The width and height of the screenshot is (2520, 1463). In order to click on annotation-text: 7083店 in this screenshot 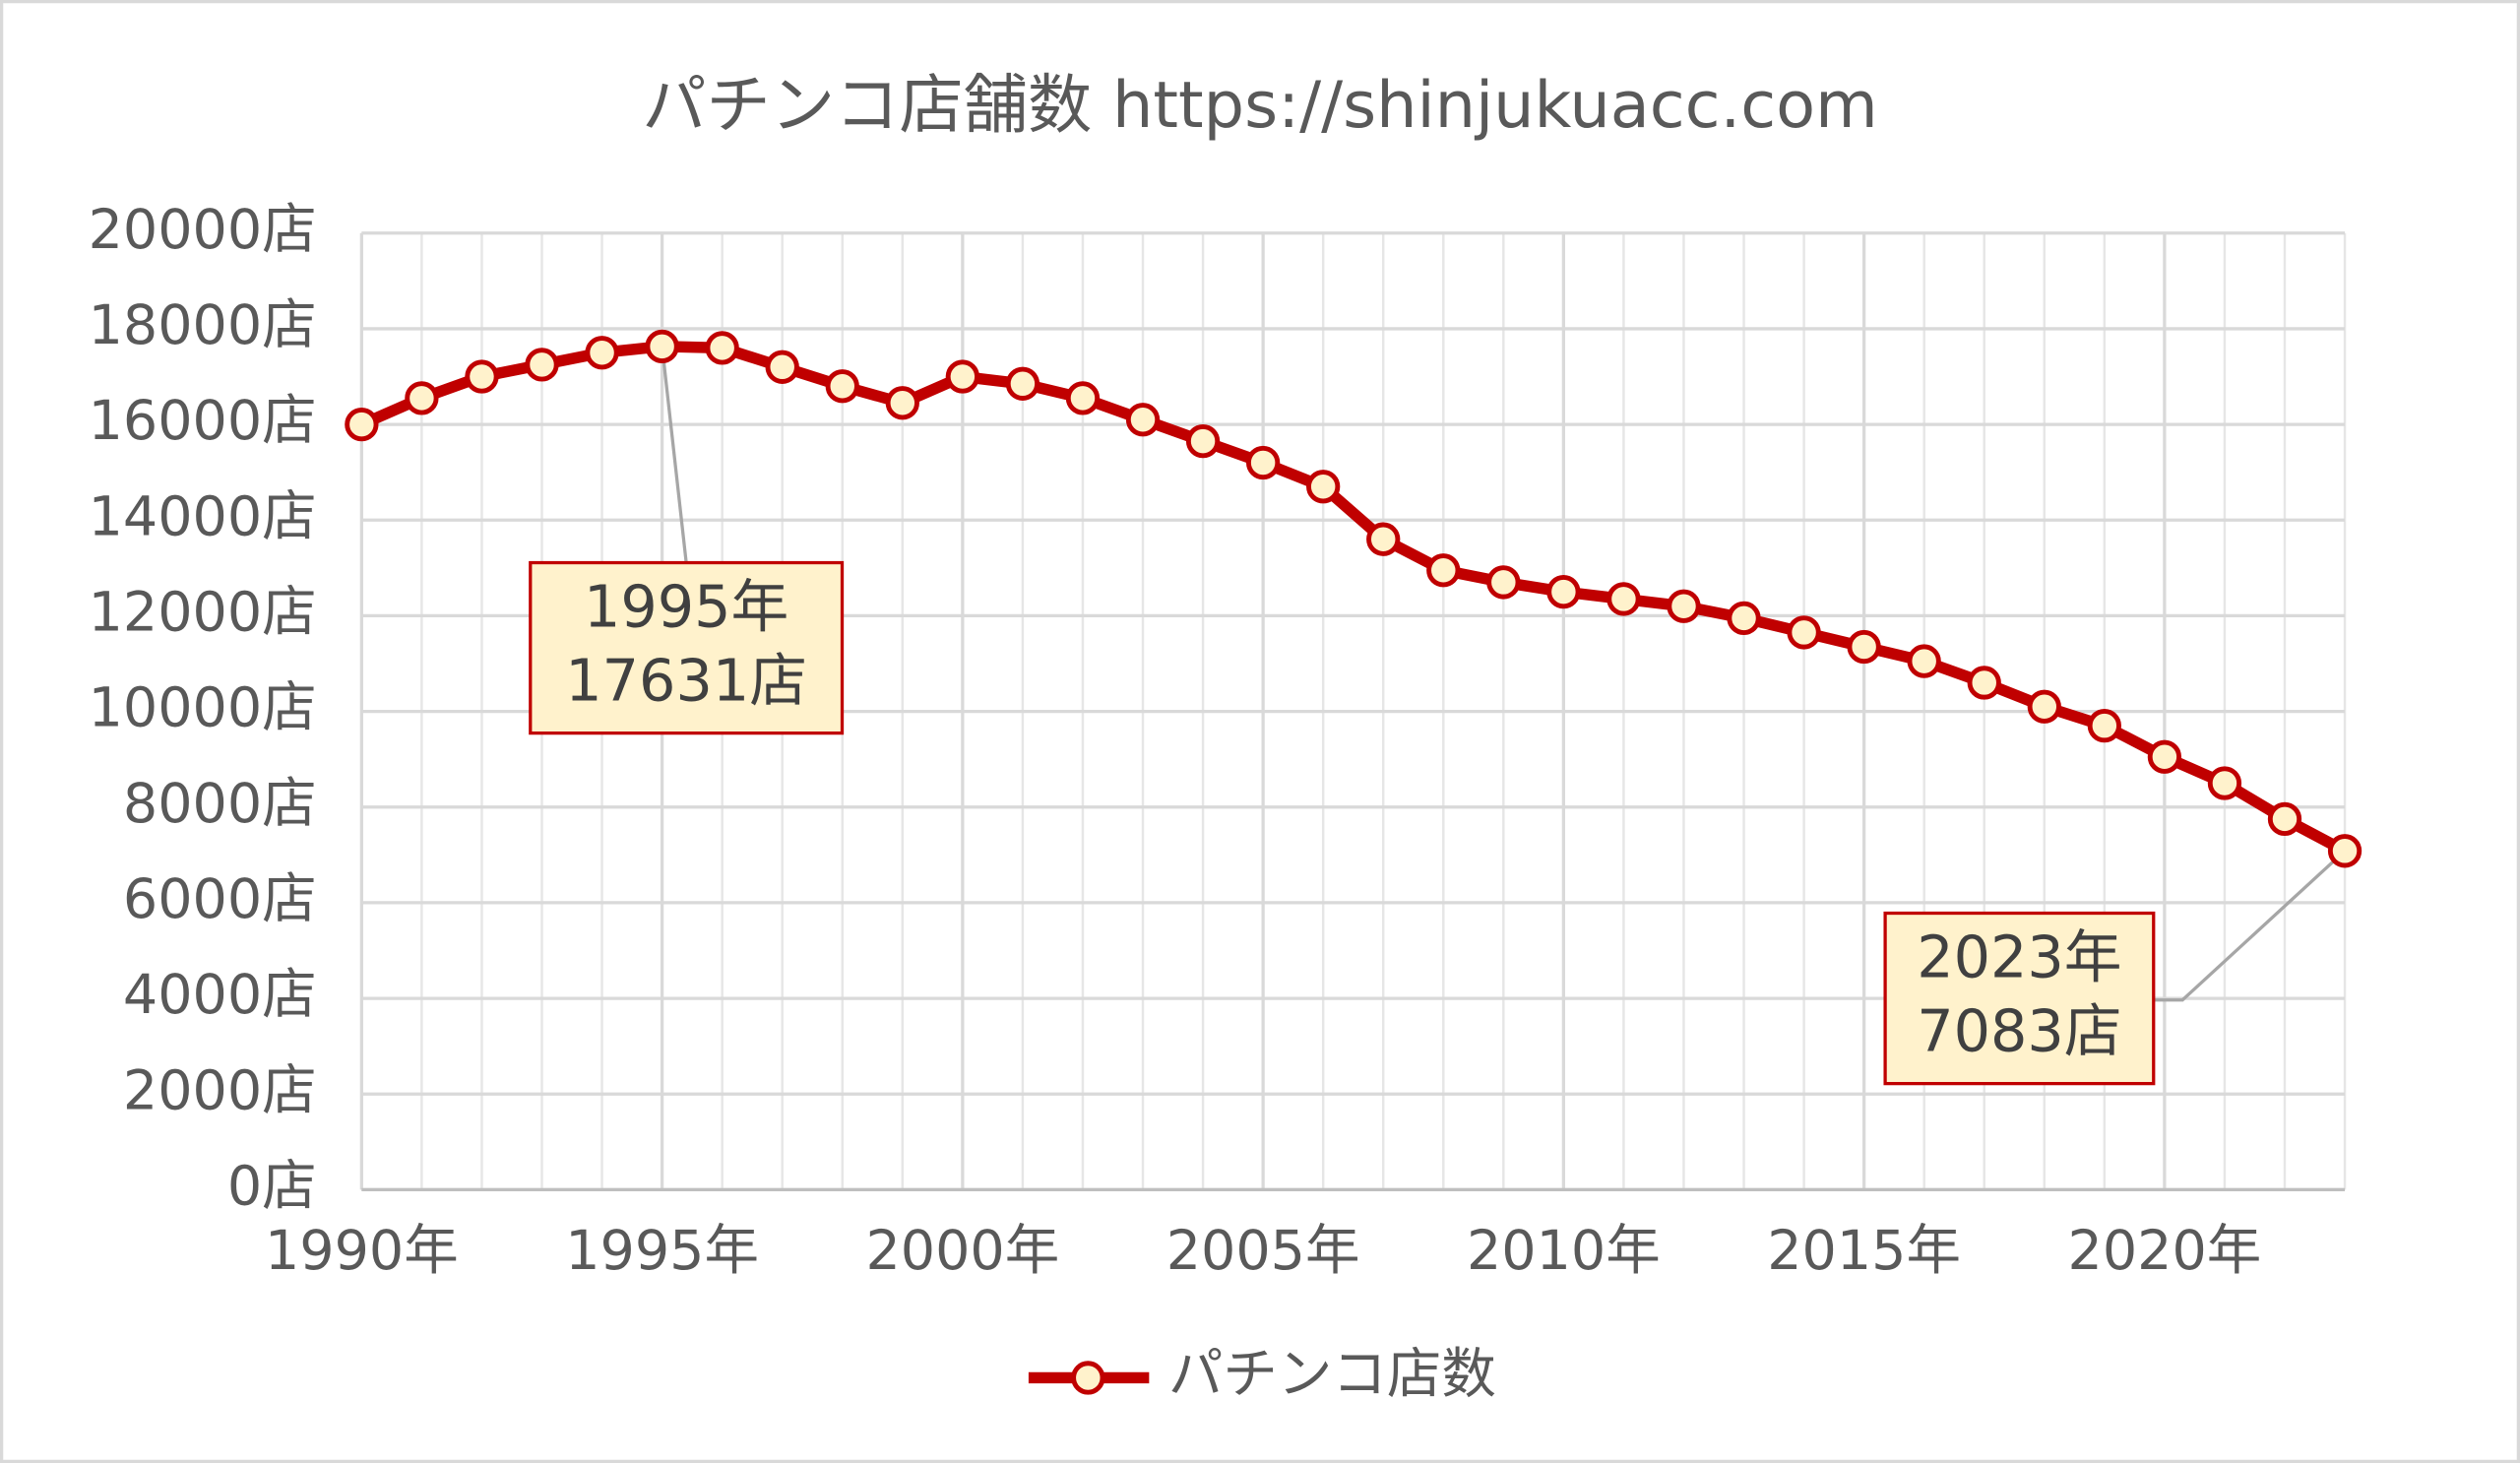, I will do `click(2019, 1031)`.